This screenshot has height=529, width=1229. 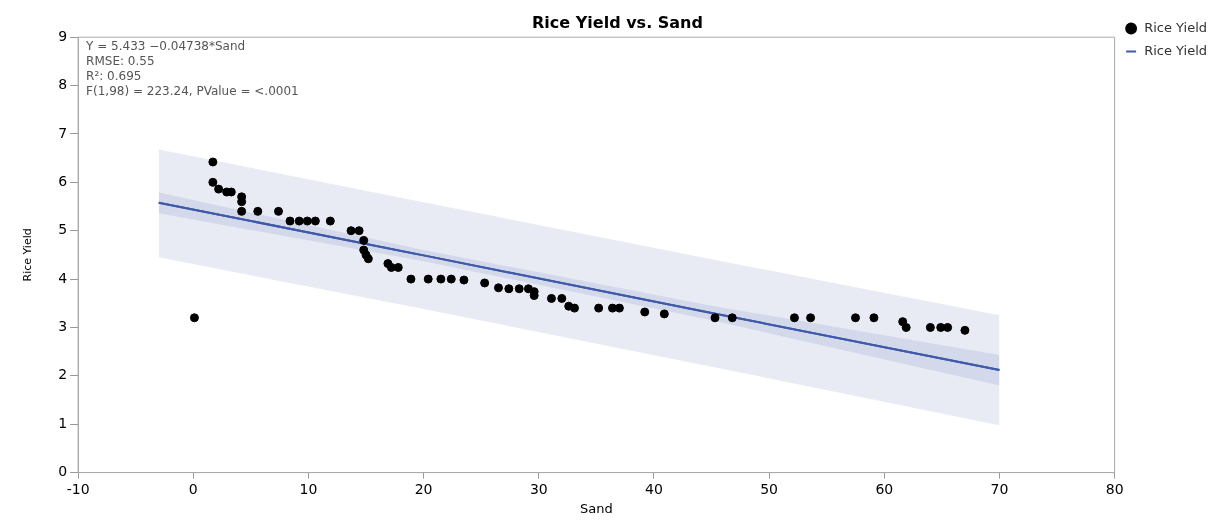 What do you see at coordinates (63, 374) in the screenshot?
I see `y-tick-label: 2` at bounding box center [63, 374].